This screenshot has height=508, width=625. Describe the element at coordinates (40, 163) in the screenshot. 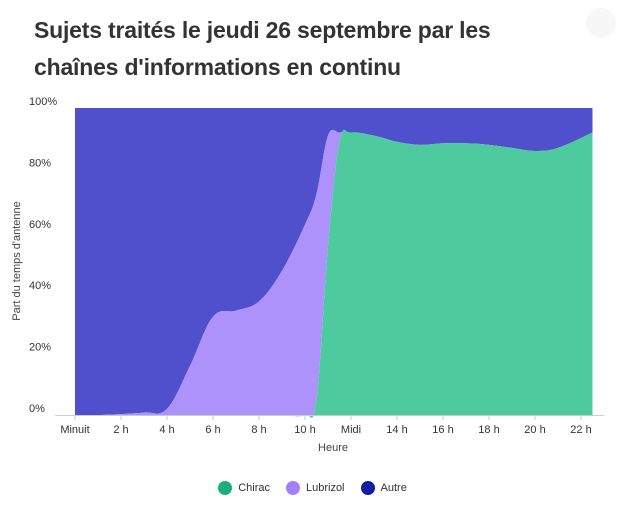

I see `y-tick-label: 80%` at that location.